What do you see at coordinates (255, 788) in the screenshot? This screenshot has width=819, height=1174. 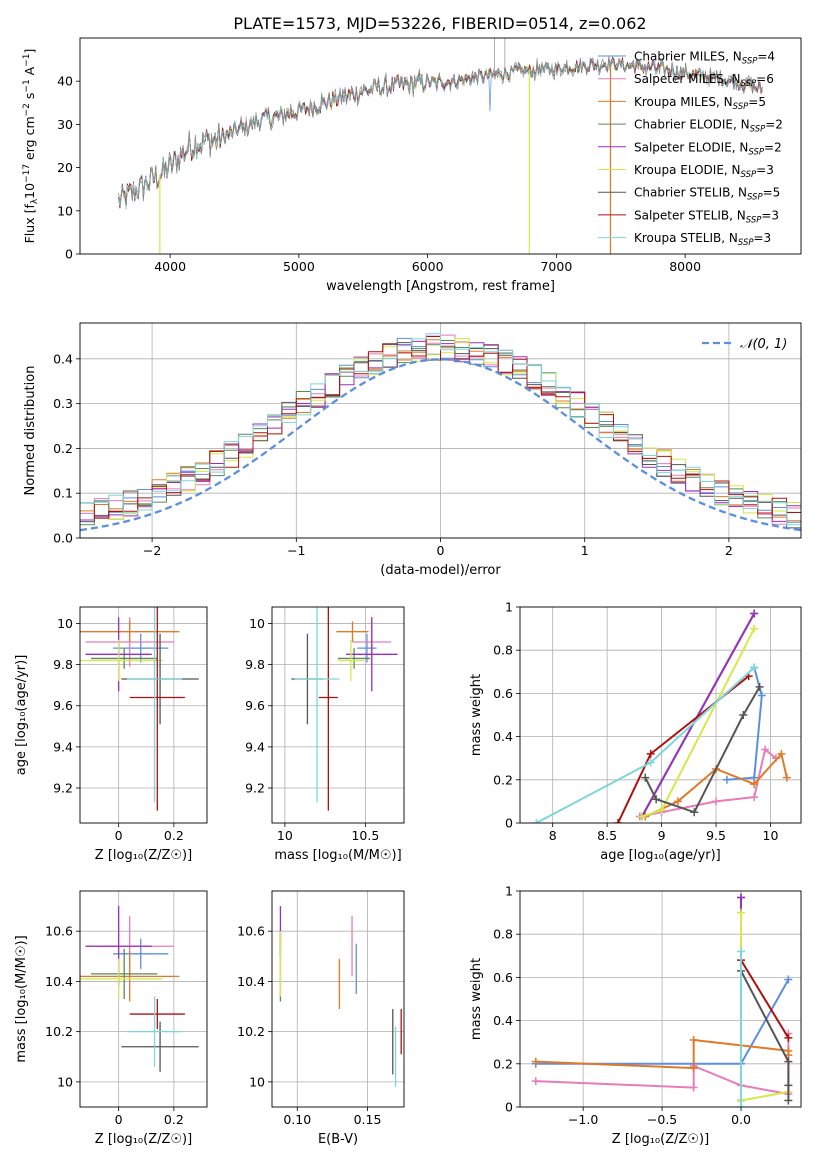 I see `mass-age-ytick-label: 9.2` at bounding box center [255, 788].